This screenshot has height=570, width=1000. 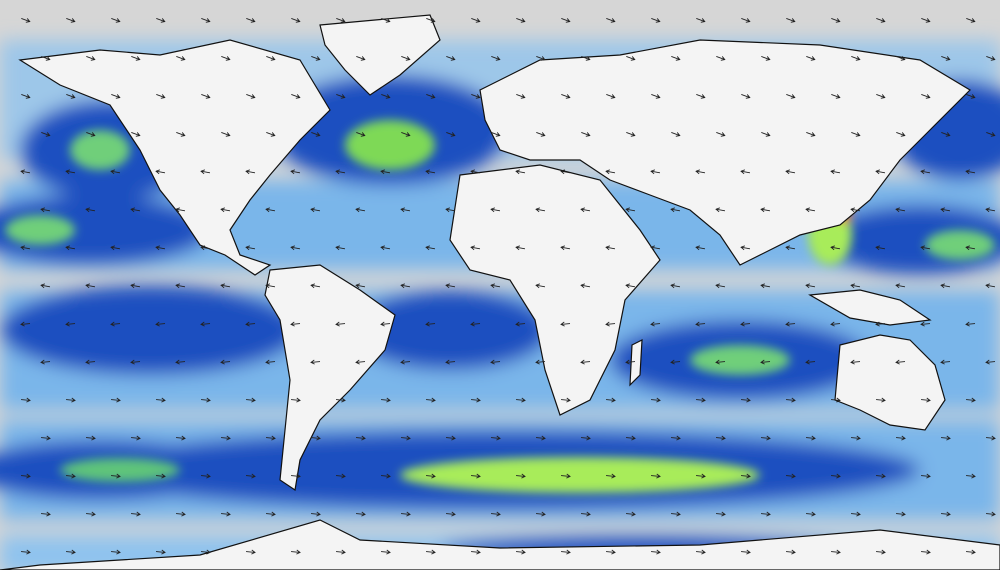 I want to click on south-america, so click(x=330, y=378).